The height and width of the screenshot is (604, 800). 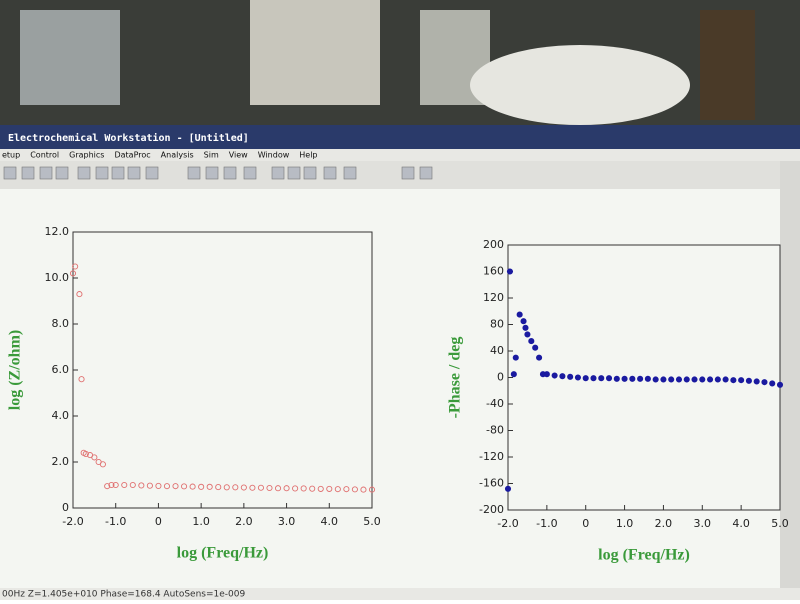 I want to click on bottle, so click(x=727, y=65).